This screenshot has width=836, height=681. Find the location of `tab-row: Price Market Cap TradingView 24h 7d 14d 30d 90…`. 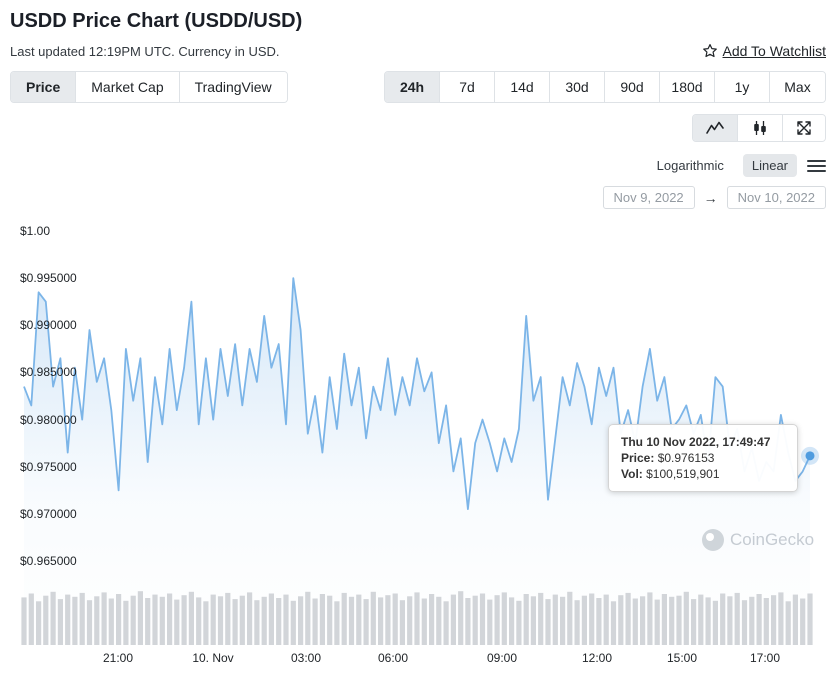

tab-row: Price Market Cap TradingView 24h 7d 14d 30d 90… is located at coordinates (418, 87).